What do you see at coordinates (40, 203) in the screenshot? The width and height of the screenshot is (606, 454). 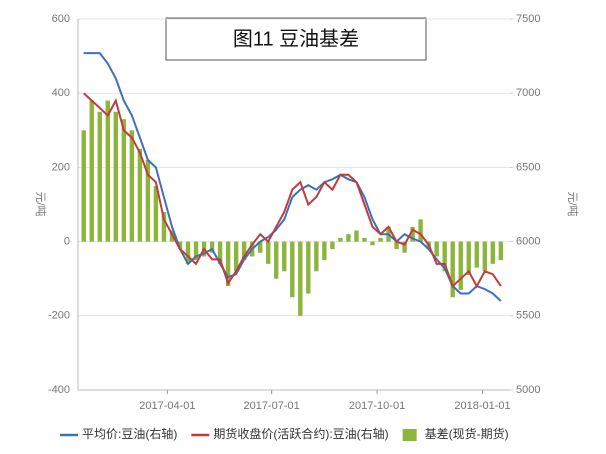 I see `y-axis-label: 元/吨` at bounding box center [40, 203].